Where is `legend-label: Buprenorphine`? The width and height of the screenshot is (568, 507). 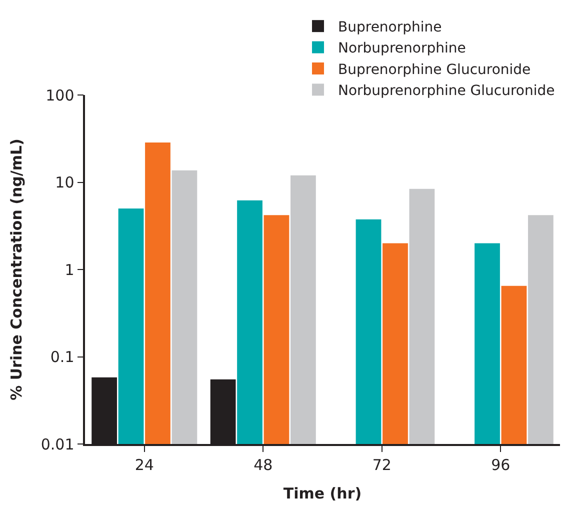 legend-label: Buprenorphine is located at coordinates (390, 28).